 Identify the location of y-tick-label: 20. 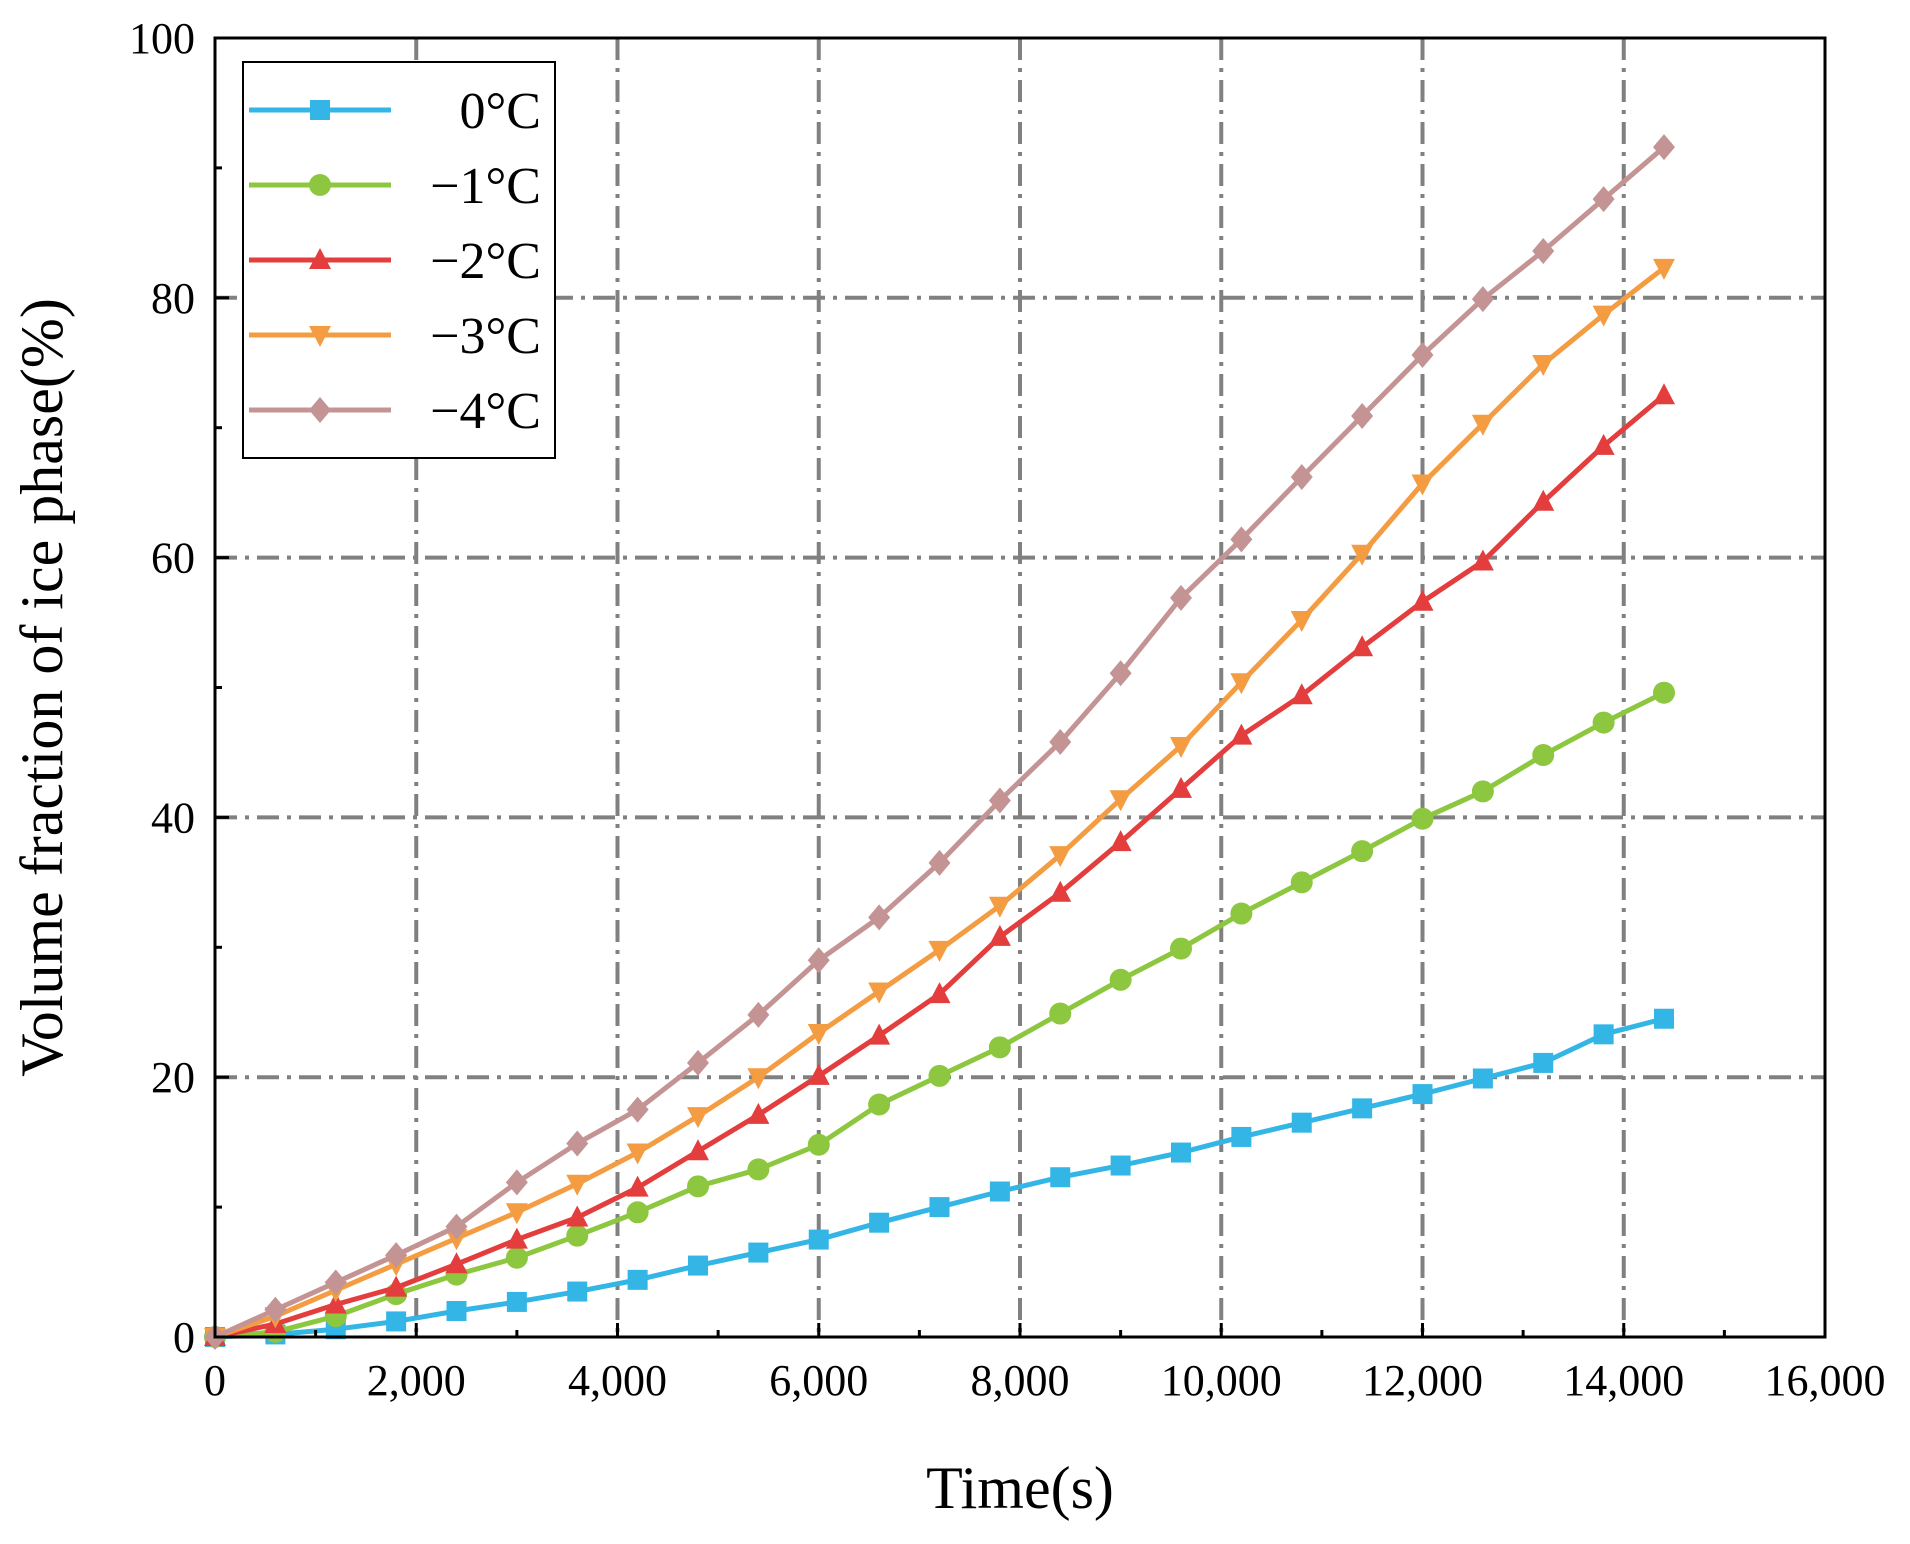
(173, 1077).